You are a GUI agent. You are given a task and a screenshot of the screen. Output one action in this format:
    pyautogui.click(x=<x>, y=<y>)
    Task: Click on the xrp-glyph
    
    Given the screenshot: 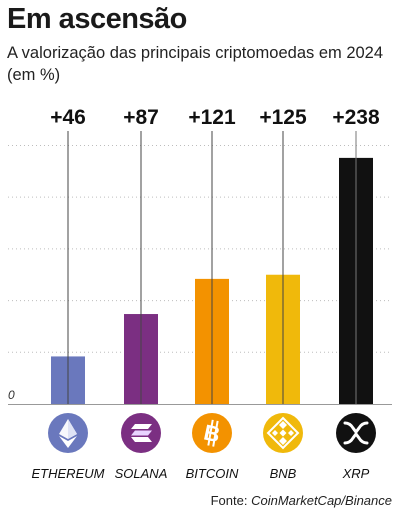 What is the action you would take?
    pyautogui.click(x=356, y=433)
    